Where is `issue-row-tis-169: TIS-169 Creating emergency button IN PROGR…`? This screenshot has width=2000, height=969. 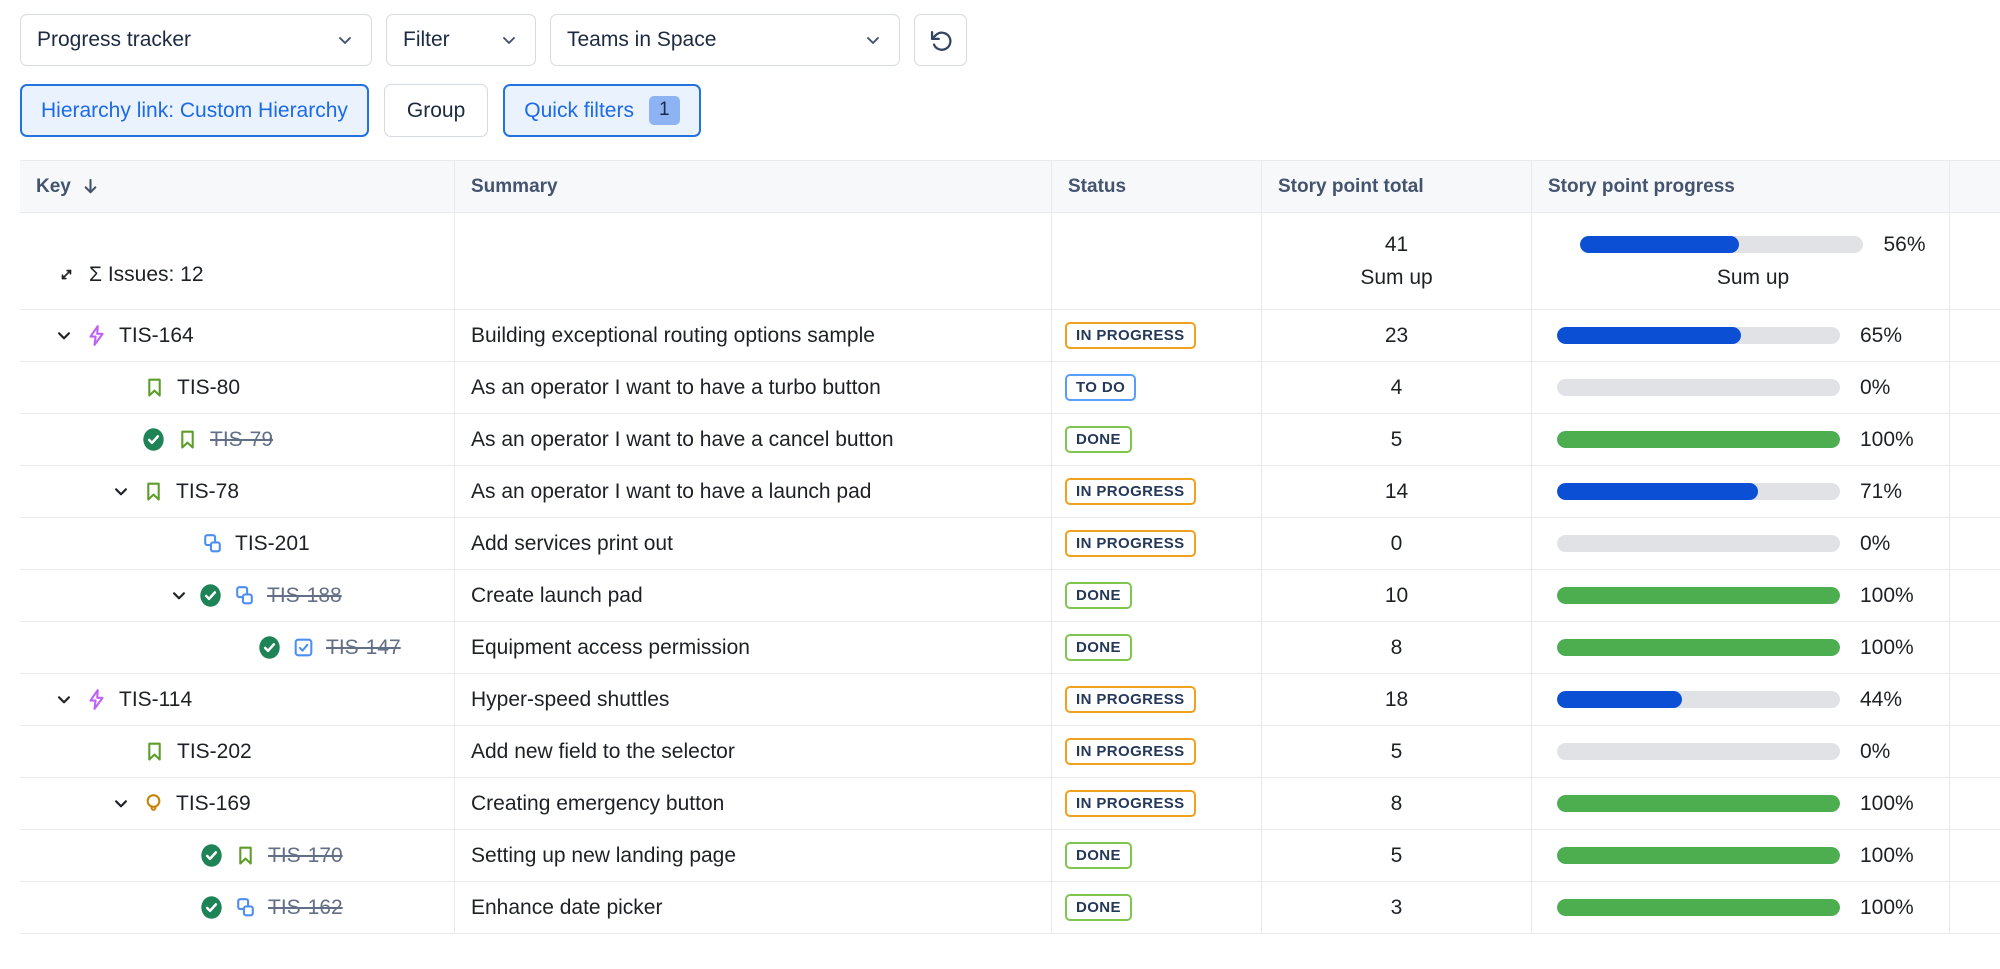
issue-row-tis-169: TIS-169 Creating emergency button IN PROGR… is located at coordinates (1010, 804).